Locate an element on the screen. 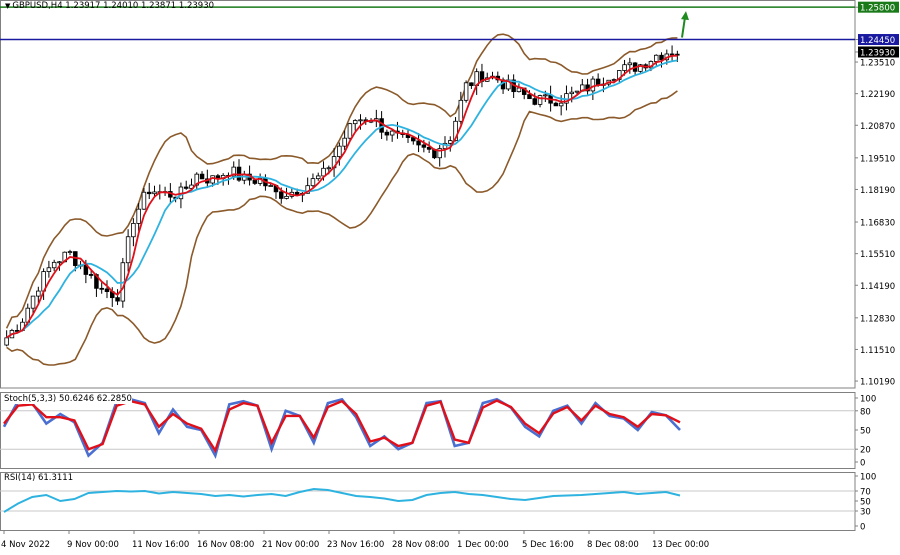 This screenshot has height=555, width=900. price-tick-label: 1.24450 is located at coordinates (877, 41).